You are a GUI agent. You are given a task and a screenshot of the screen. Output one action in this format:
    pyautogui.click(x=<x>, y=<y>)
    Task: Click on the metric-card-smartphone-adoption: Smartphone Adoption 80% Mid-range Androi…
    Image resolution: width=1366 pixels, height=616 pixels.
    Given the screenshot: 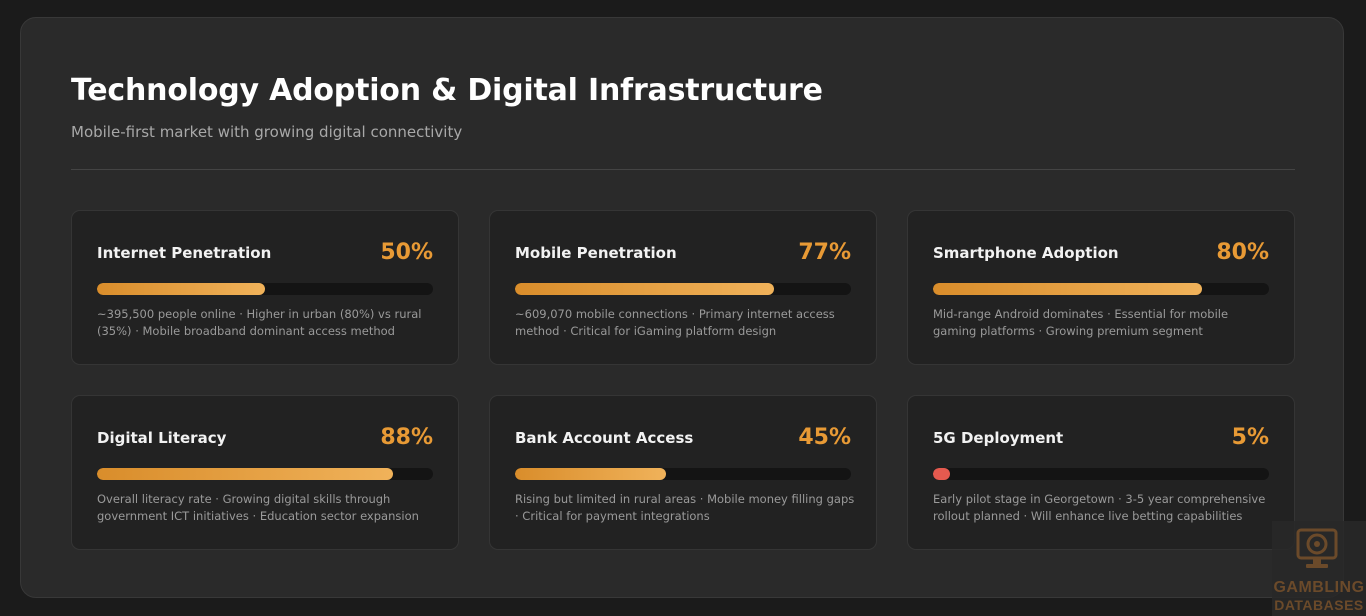 What is the action you would take?
    pyautogui.click(x=1101, y=287)
    